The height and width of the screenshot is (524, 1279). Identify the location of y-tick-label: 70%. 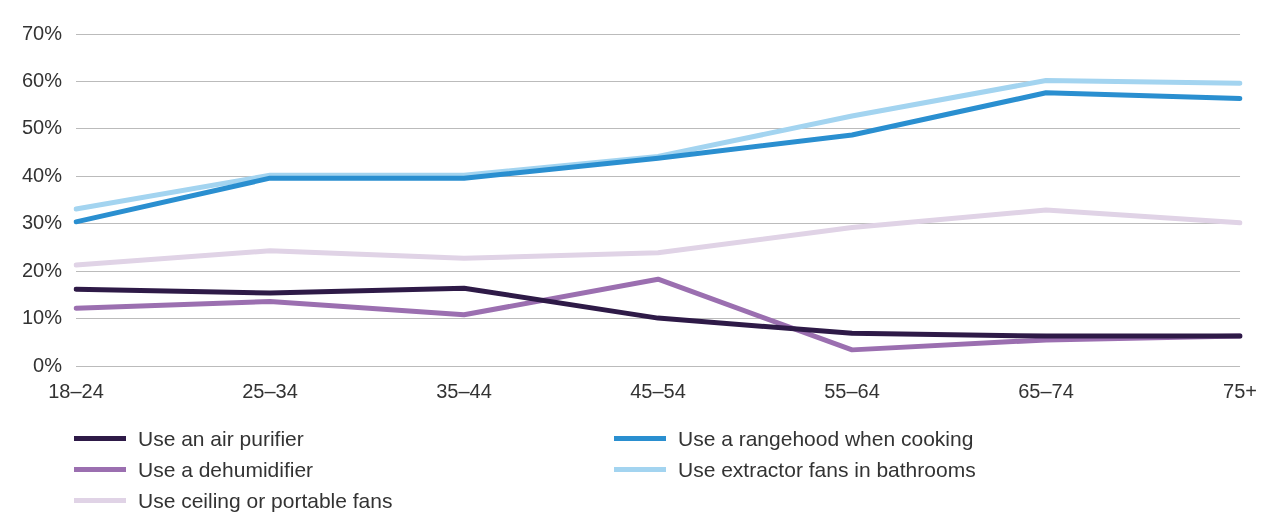
(42, 32).